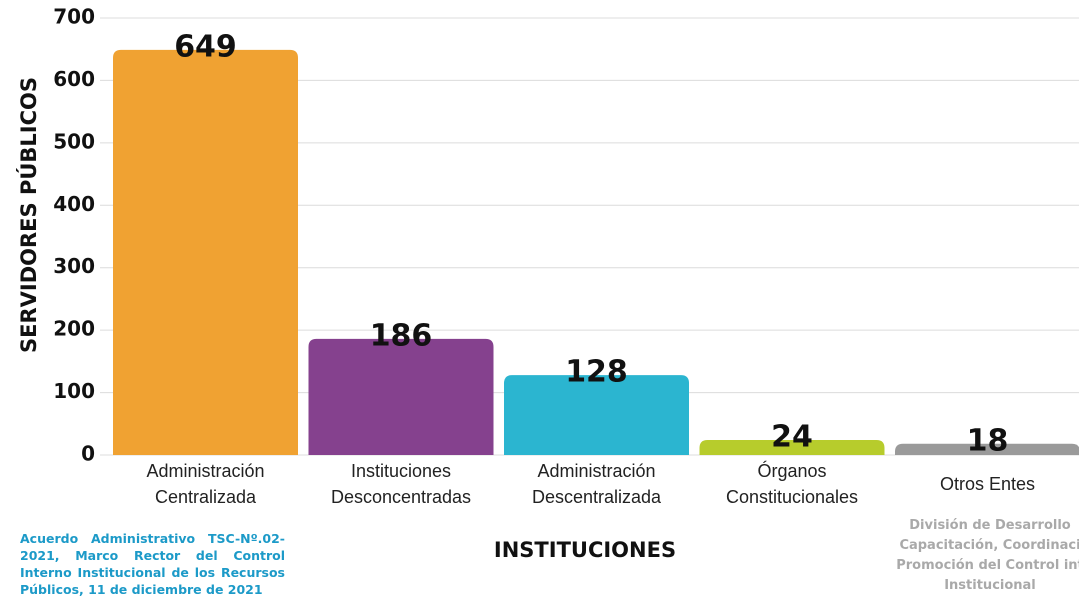 Image resolution: width=1079 pixels, height=602 pixels. I want to click on x-tick-label: Instituciones Desconcentradas, so click(401, 484).